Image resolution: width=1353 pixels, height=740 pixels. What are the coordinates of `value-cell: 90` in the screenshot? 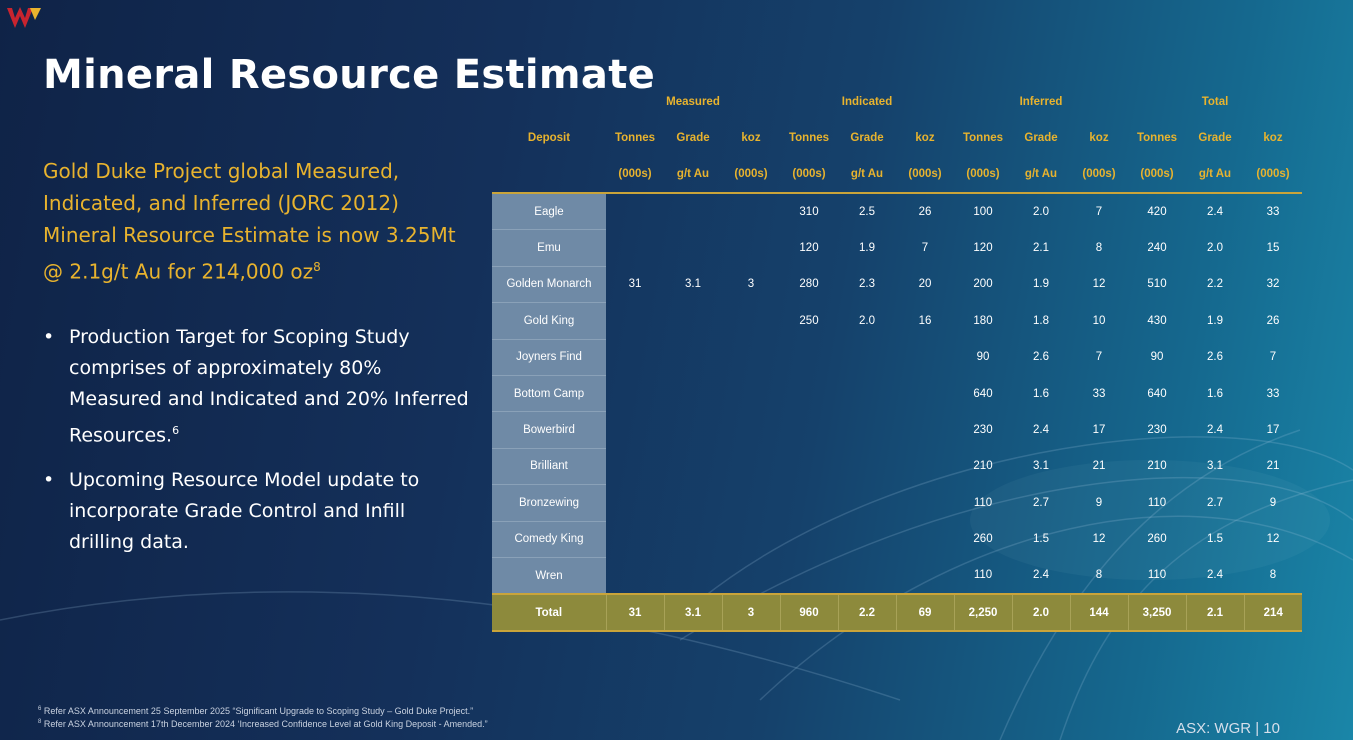 It's located at (1157, 357).